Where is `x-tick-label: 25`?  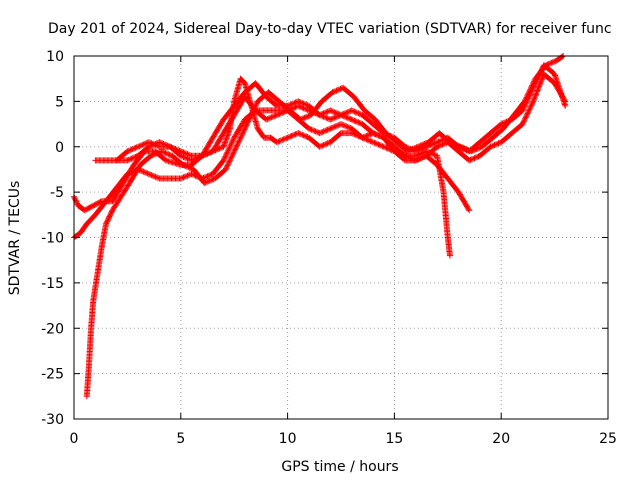 x-tick-label: 25 is located at coordinates (608, 439).